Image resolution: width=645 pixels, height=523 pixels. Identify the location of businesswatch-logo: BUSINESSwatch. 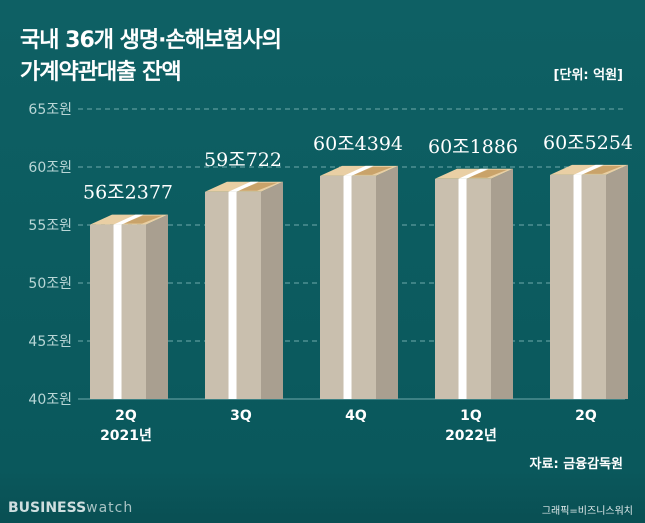
(70, 508).